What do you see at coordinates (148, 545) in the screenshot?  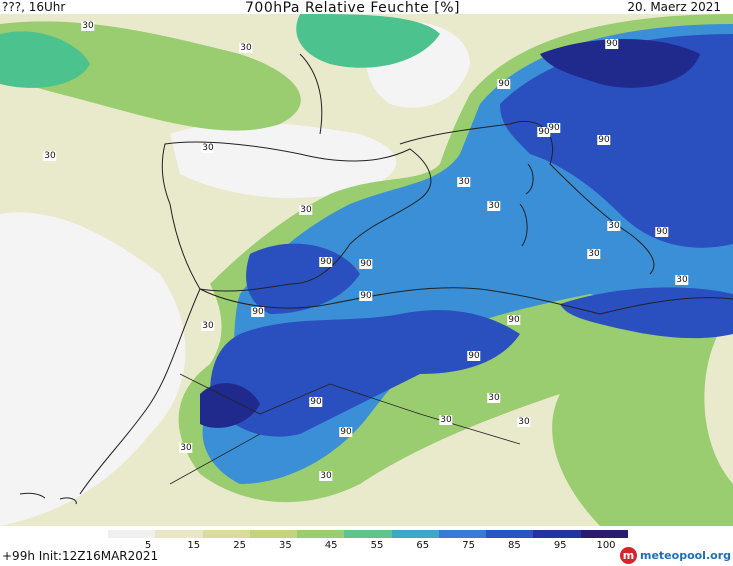 I see `colorbar-tick-label: 5` at bounding box center [148, 545].